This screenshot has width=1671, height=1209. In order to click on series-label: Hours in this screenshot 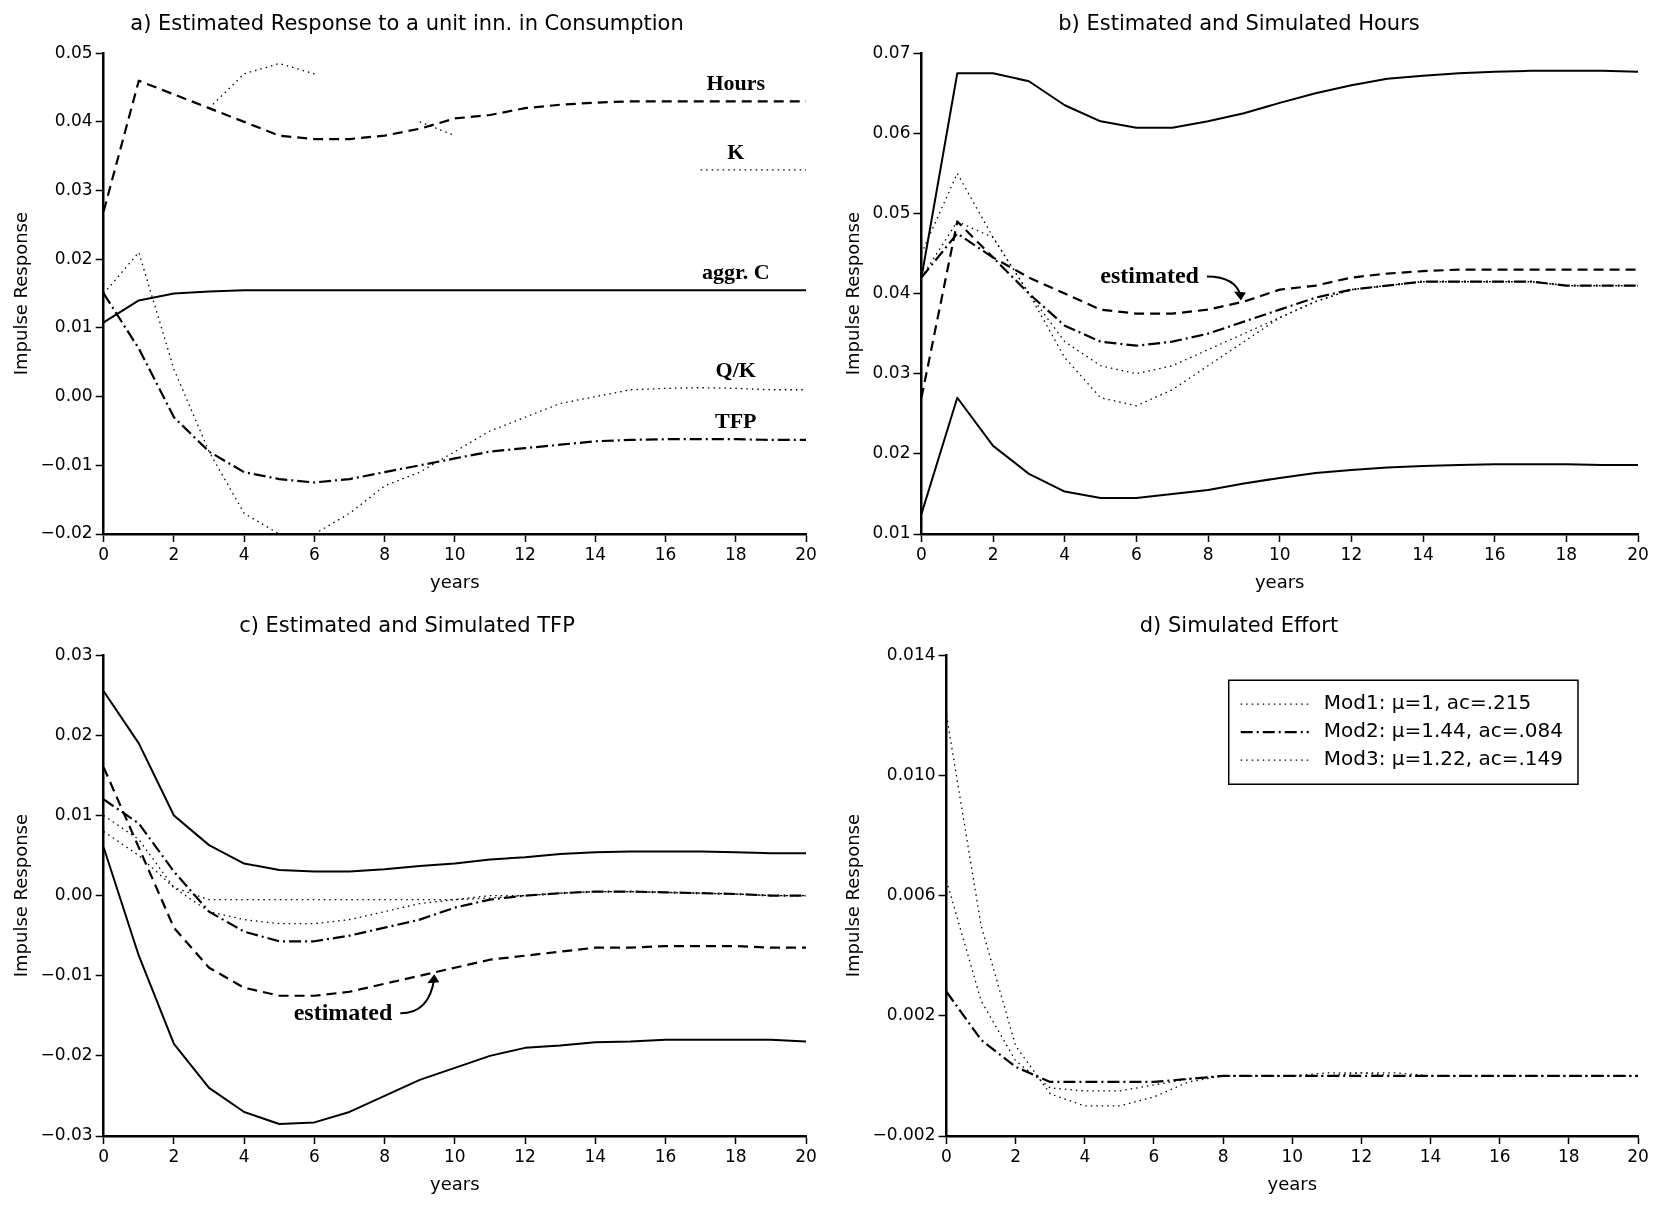, I will do `click(736, 82)`.